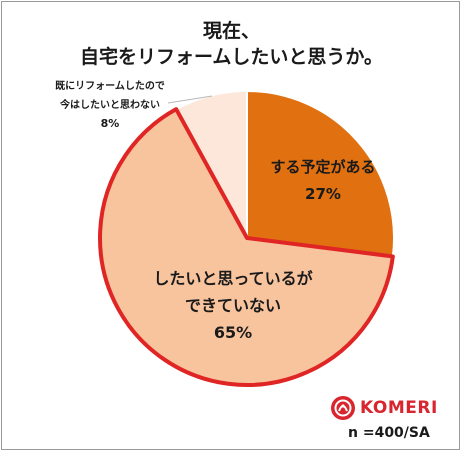 This screenshot has height=453, width=463. What do you see at coordinates (233, 305) in the screenshot?
I see `slice-label-2-line-2: できていない` at bounding box center [233, 305].